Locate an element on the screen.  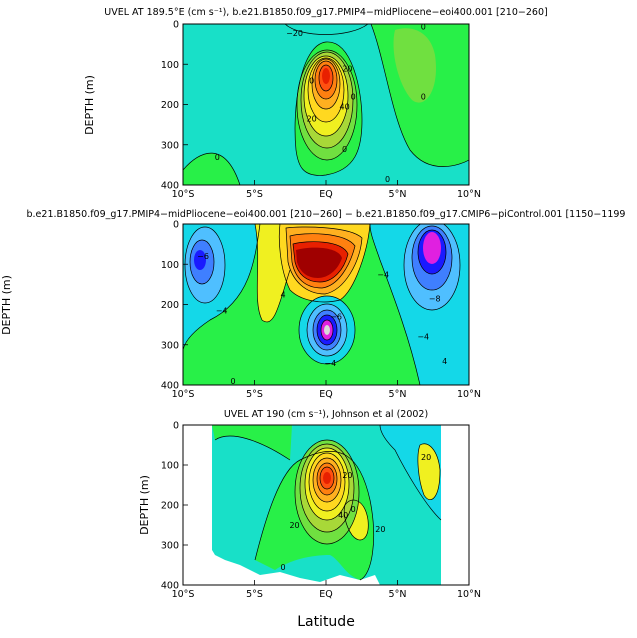
panel2-neg-peak is located at coordinates (327, 330).